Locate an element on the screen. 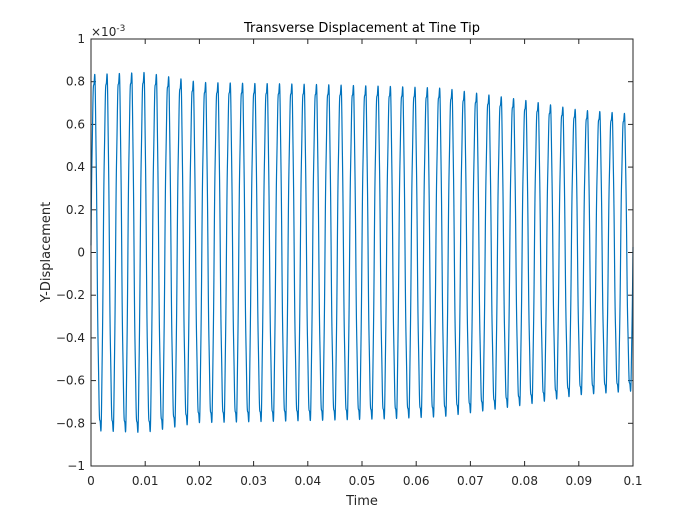 The image size is (700, 525). x-tick-label: 0.09 is located at coordinates (578, 481).